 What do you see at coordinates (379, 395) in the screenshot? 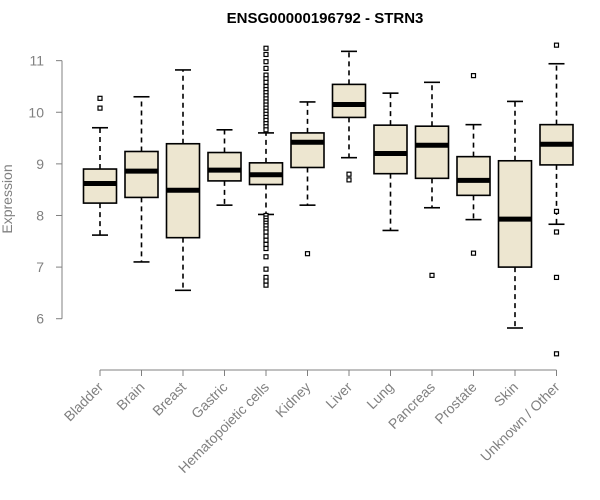
I see `x-tick-label: Lung` at bounding box center [379, 395].